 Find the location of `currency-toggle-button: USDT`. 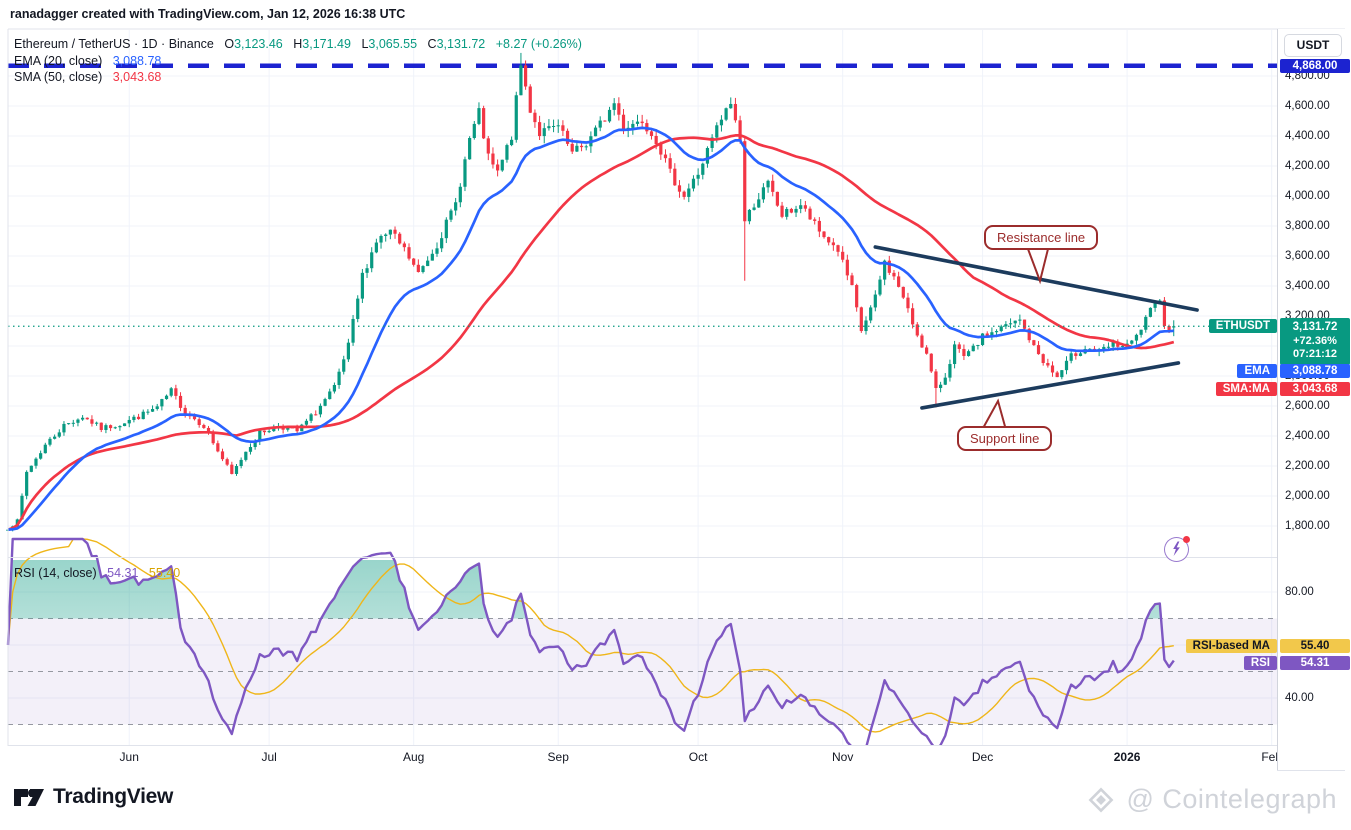

currency-toggle-button: USDT is located at coordinates (1313, 45).